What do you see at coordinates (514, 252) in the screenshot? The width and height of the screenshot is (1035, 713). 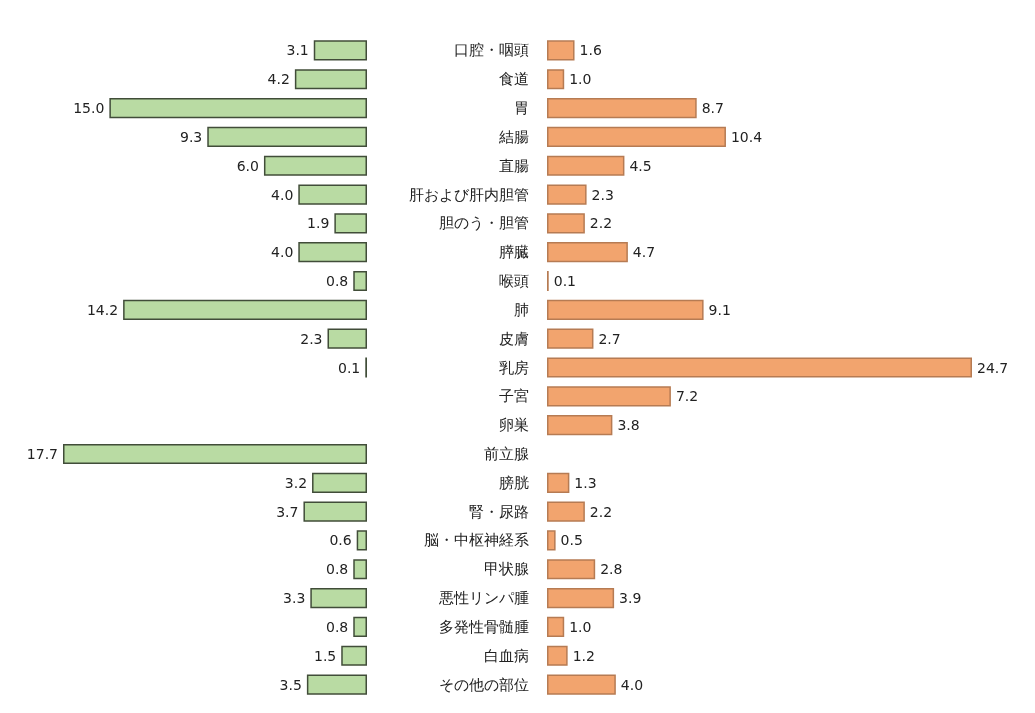 I see `y-tick-label: 膵臓` at bounding box center [514, 252].